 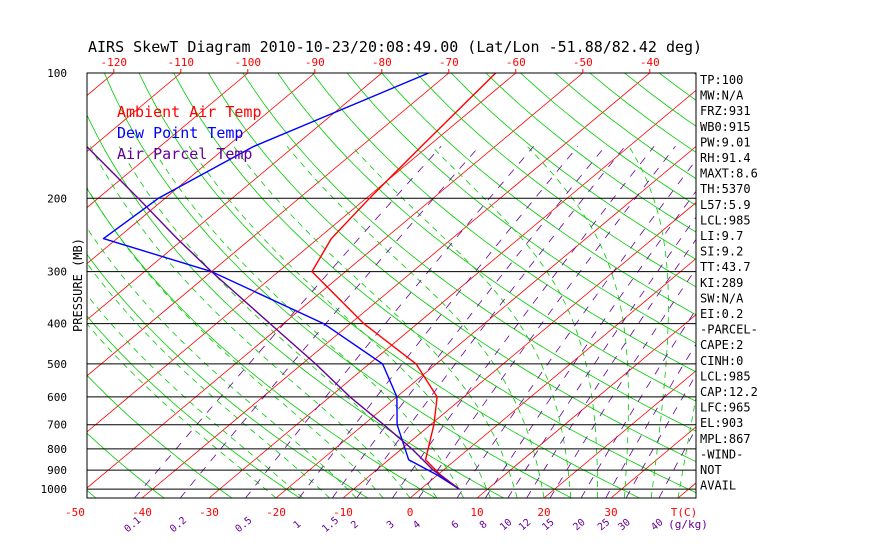 I want to click on moist-adiabat-line, so click(x=208, y=380).